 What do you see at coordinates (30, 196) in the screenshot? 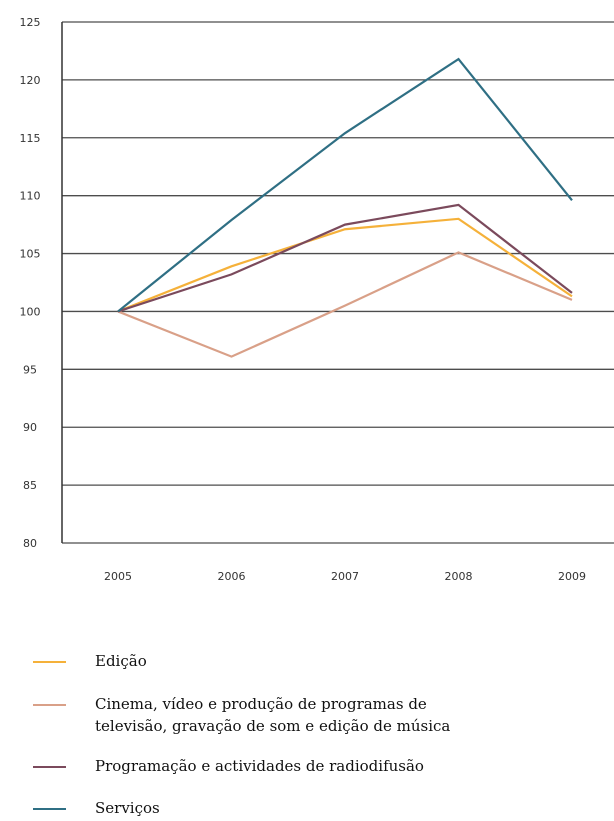
I see `y-tick-label: 110` at bounding box center [30, 196].